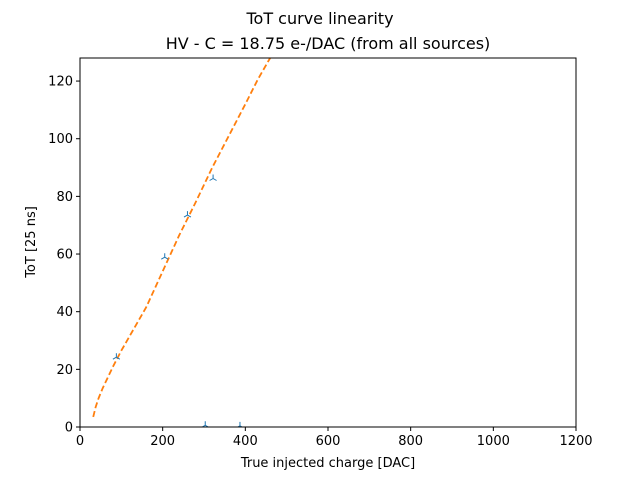 Image resolution: width=640 pixels, height=480 pixels. Describe the element at coordinates (575, 441) in the screenshot. I see `x-tick-label: 1200` at that location.